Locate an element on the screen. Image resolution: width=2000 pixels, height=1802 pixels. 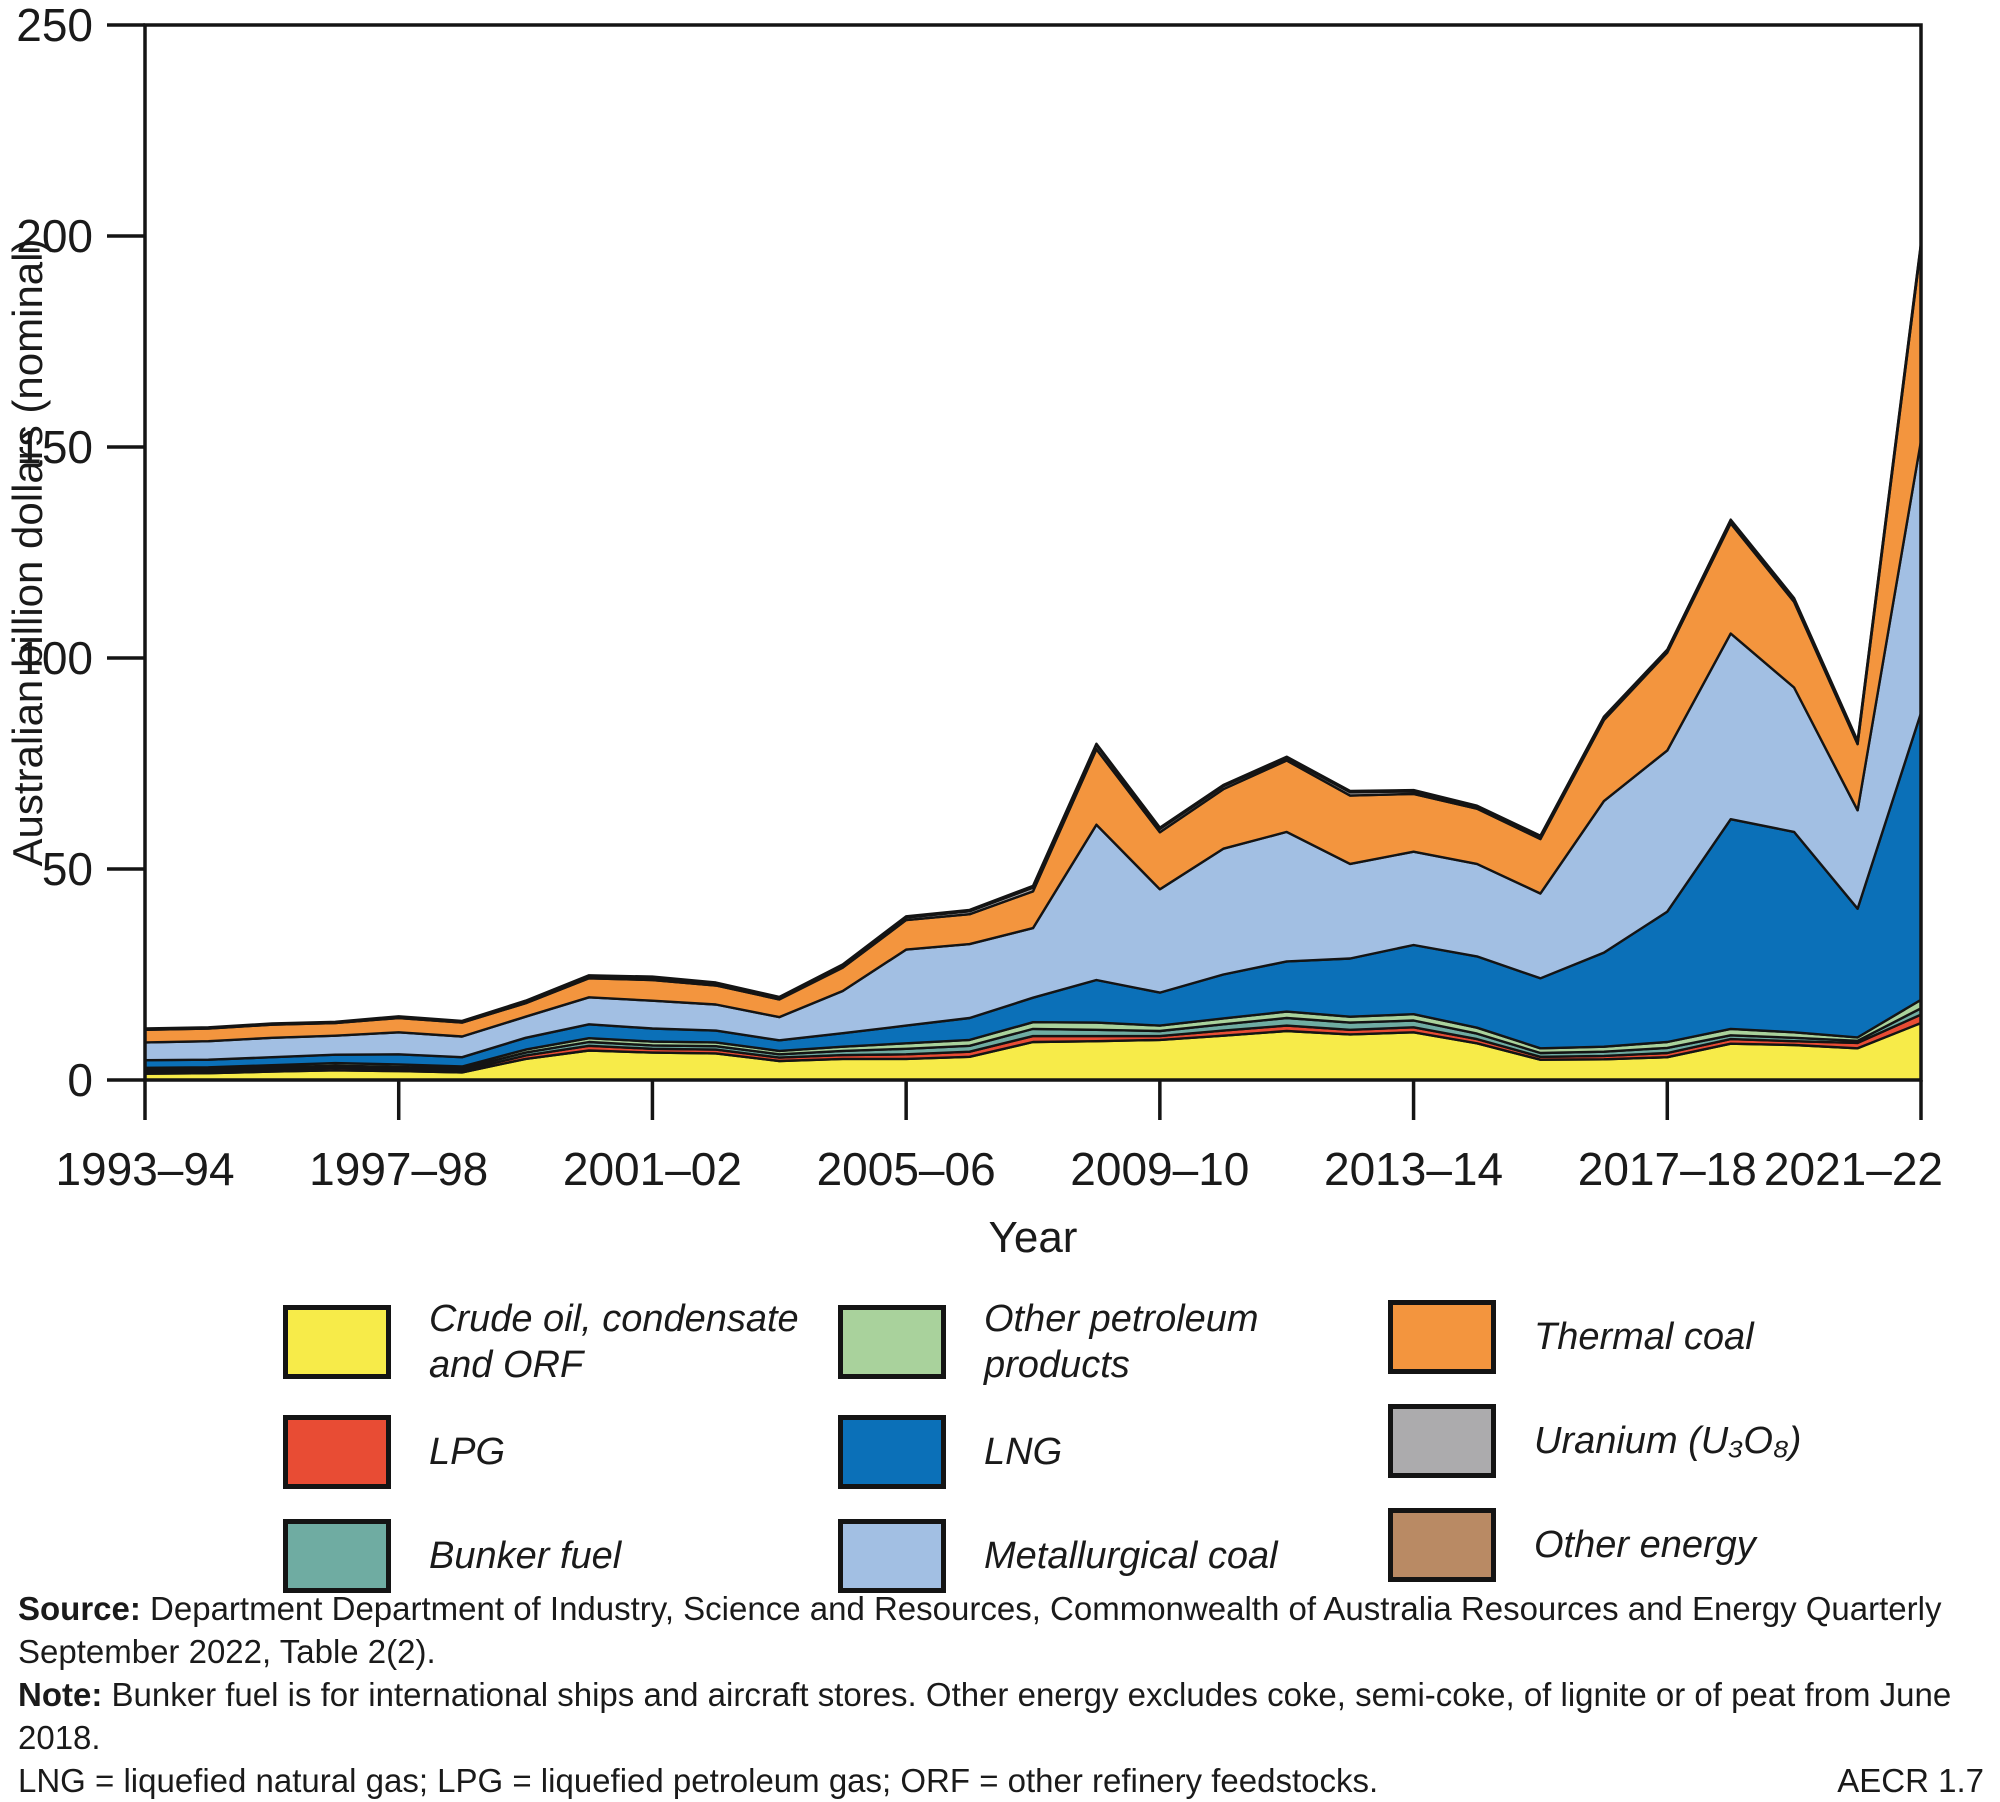
legend-item-thermal-coal: Thermal coal is located at coordinates (1668, 1337).